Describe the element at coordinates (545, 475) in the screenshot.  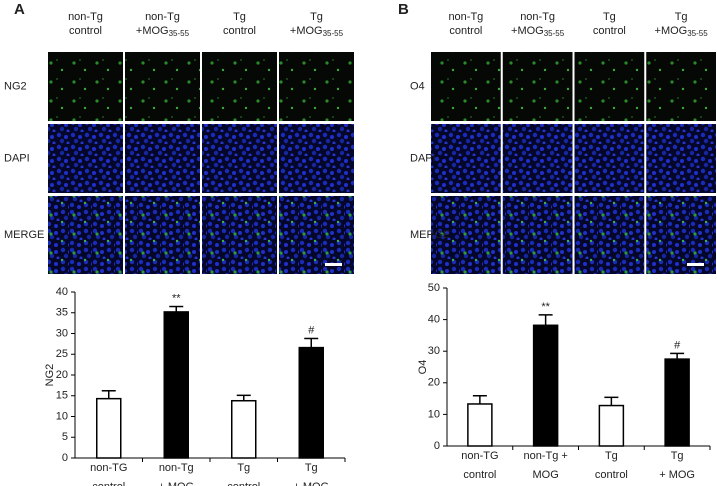
I see `x-tick-label: MOG` at that location.